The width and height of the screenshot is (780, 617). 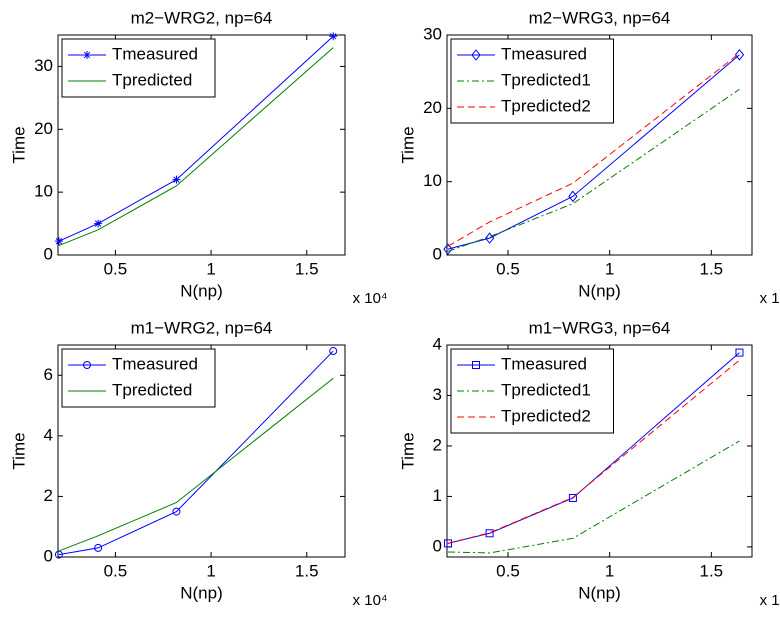 I want to click on chart-title: m1−WRG2, np=64, so click(x=202, y=327).